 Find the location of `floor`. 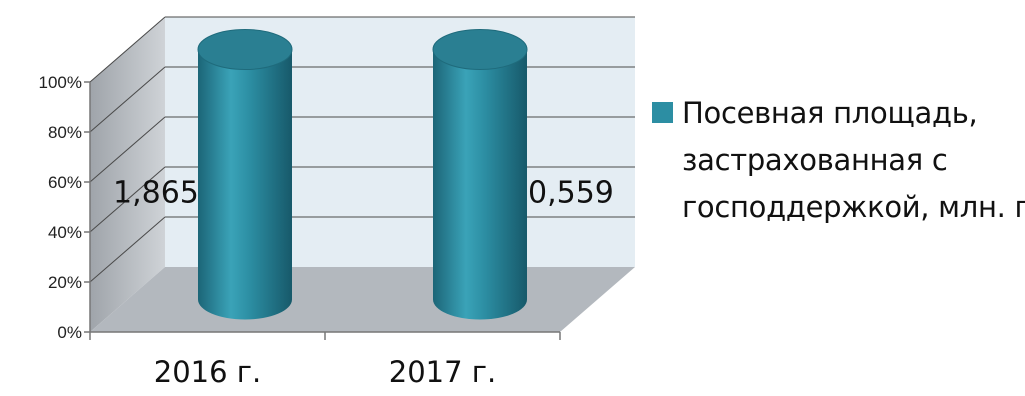

floor is located at coordinates (362, 299).